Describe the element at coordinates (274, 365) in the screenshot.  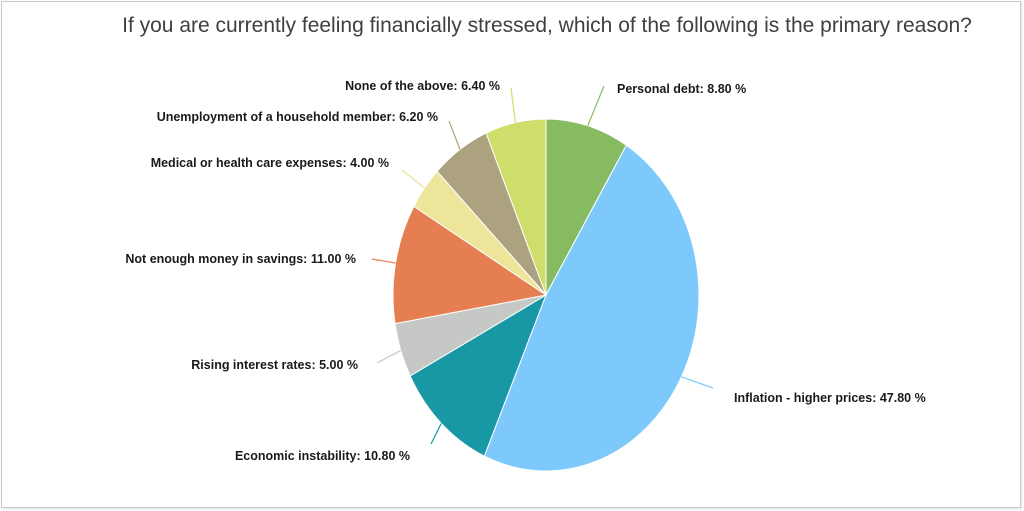
I see `slice-label-rising-interest-rates: Rising interest rates: 5.00 %` at that location.